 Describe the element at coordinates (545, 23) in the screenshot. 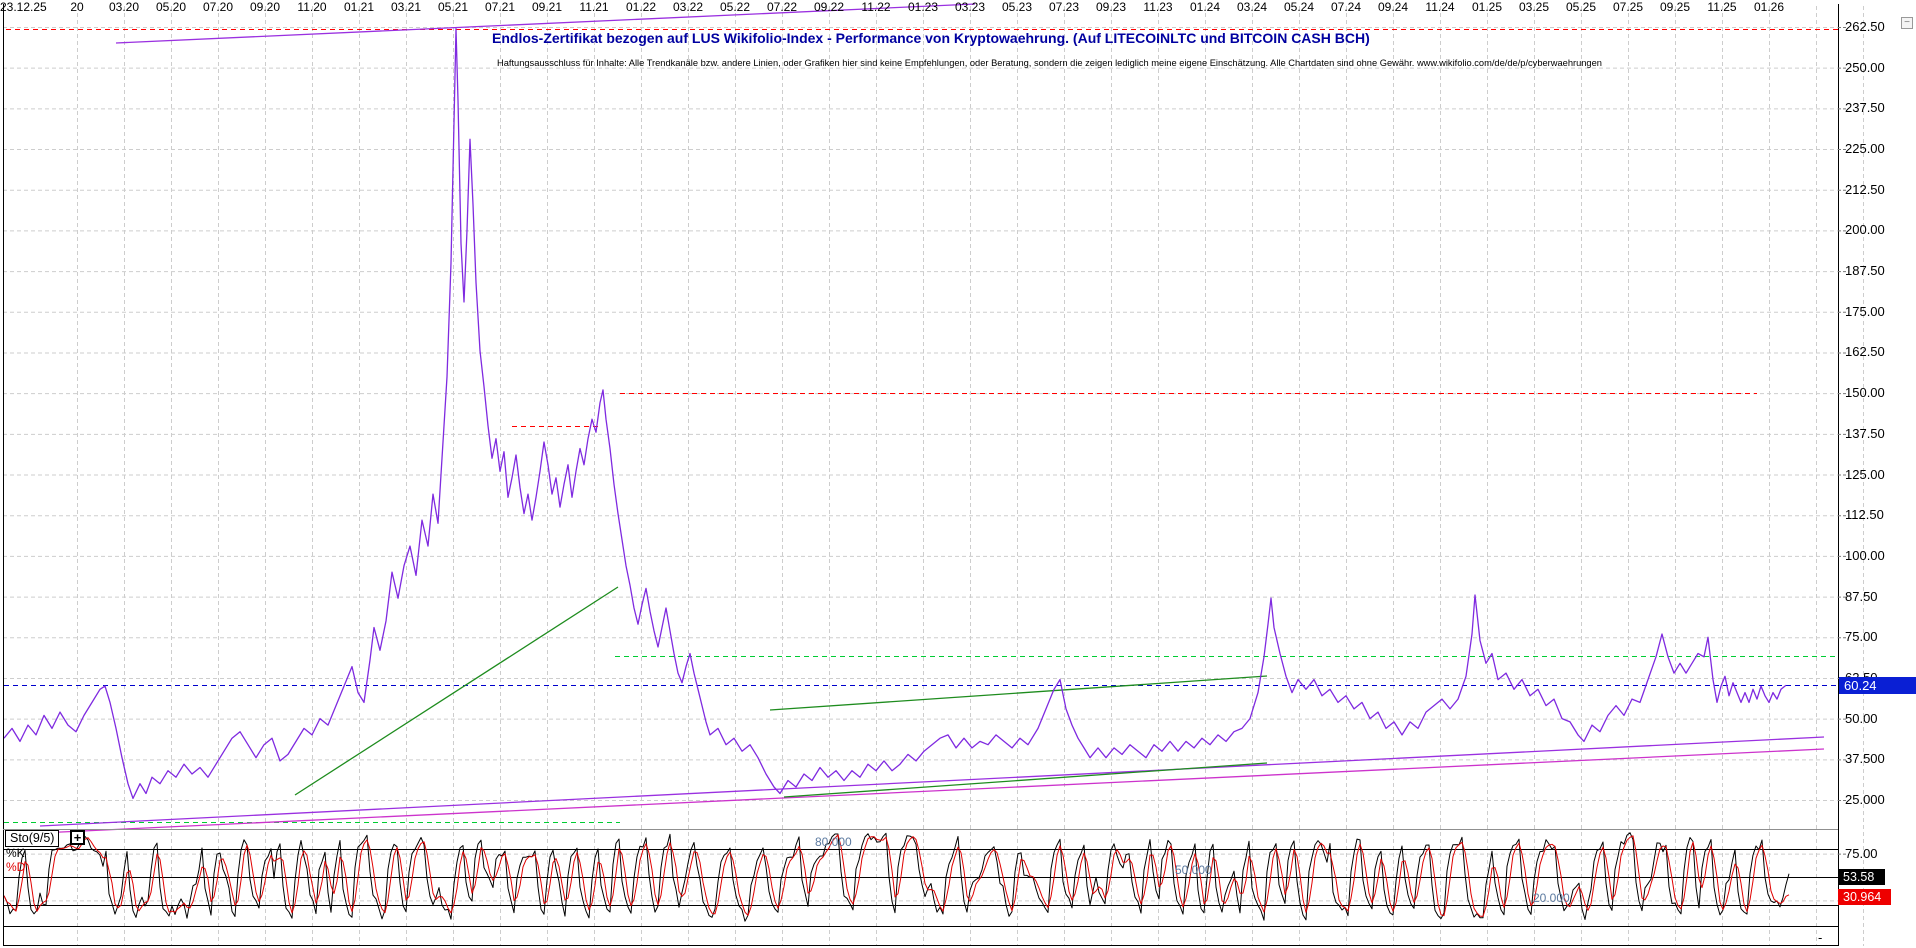

I see `upper-channel-purple` at that location.